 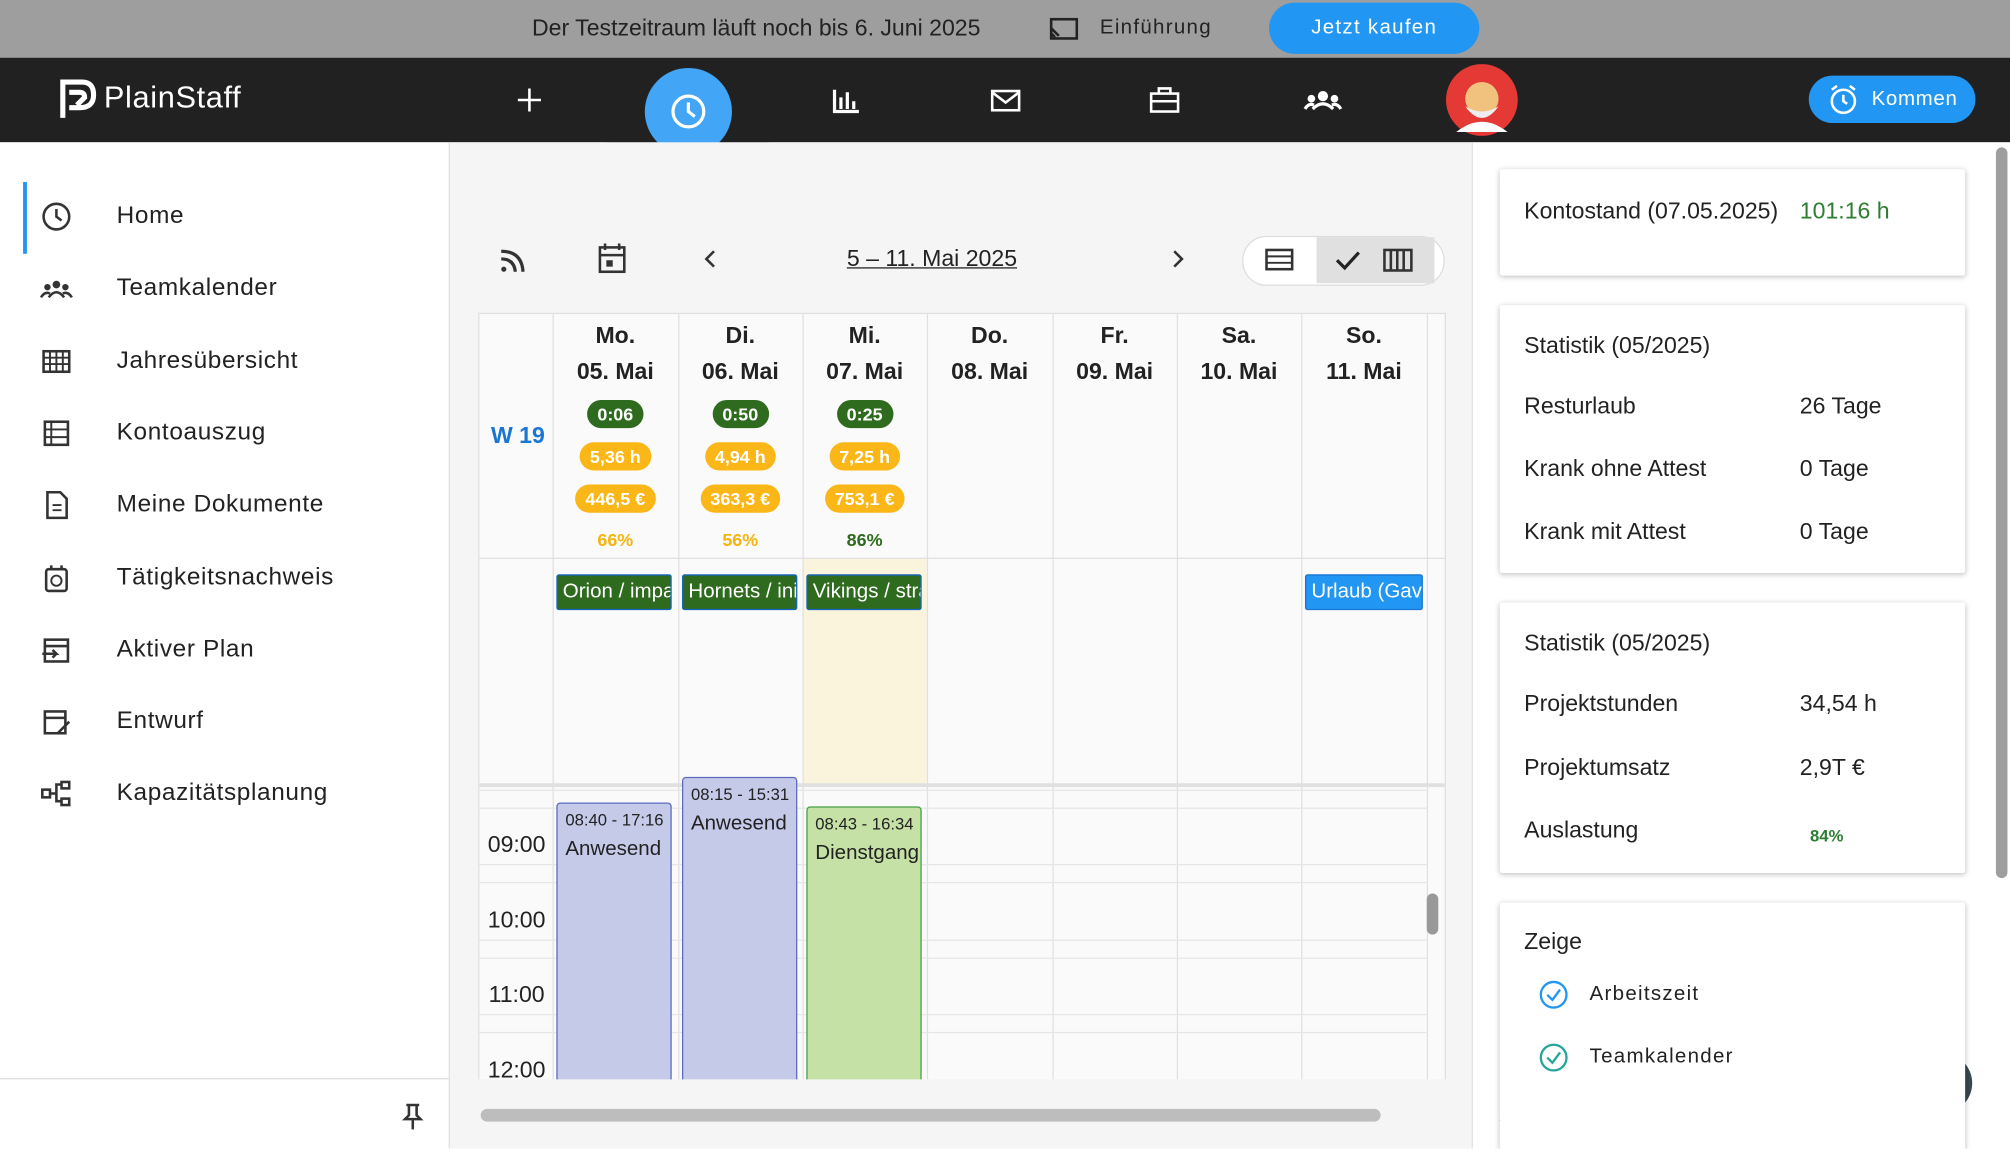 I want to click on horizontal-scrollbar, so click(x=930, y=1115).